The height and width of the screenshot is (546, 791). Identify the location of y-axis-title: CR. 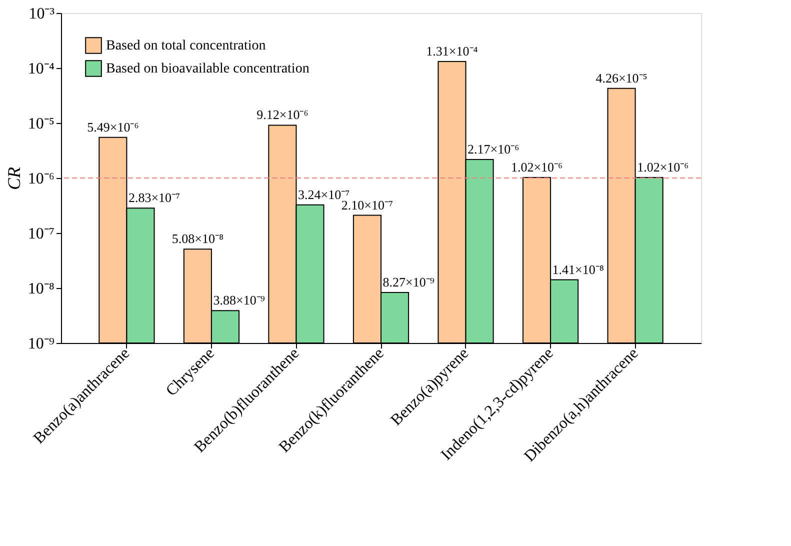
(14, 178).